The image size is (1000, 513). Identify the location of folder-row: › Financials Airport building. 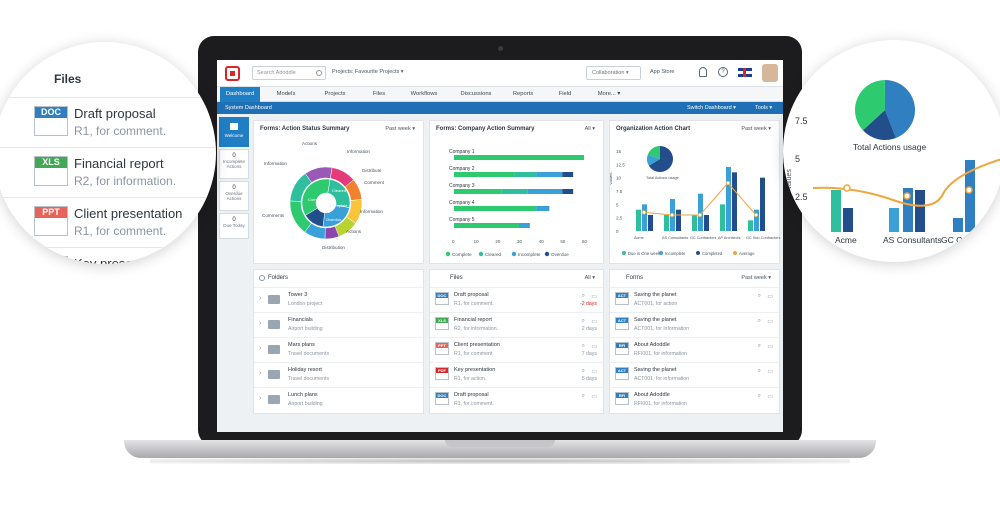
(338, 324).